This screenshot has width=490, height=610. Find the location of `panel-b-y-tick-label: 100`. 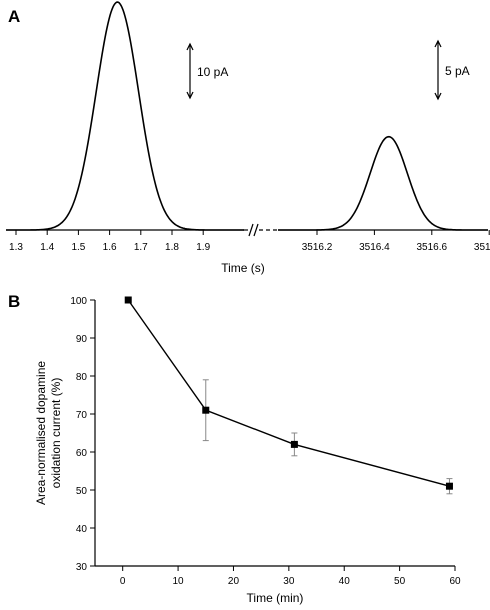

panel-b-y-tick-label: 100 is located at coordinates (78, 301).